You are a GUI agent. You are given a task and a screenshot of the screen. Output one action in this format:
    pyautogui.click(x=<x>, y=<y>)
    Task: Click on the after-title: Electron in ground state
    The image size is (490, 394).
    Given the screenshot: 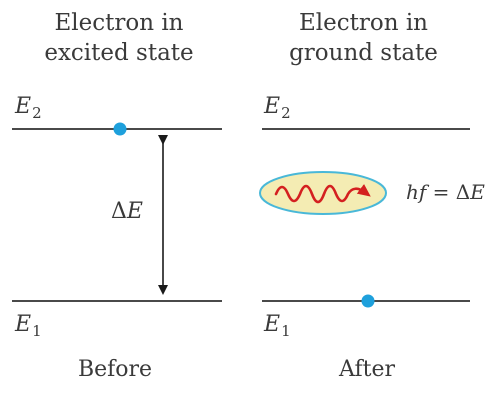 What is the action you would take?
    pyautogui.click(x=363, y=38)
    